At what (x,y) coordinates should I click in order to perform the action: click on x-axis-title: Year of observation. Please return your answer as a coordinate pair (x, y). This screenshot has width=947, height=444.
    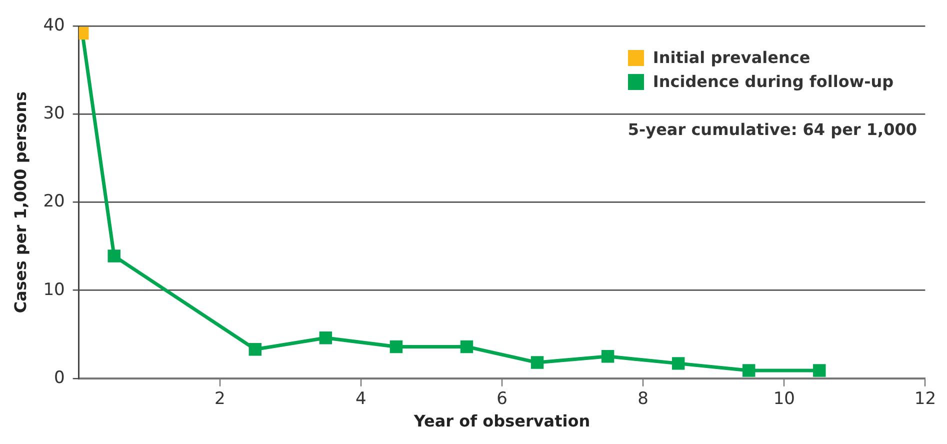
    Looking at the image, I should click on (501, 421).